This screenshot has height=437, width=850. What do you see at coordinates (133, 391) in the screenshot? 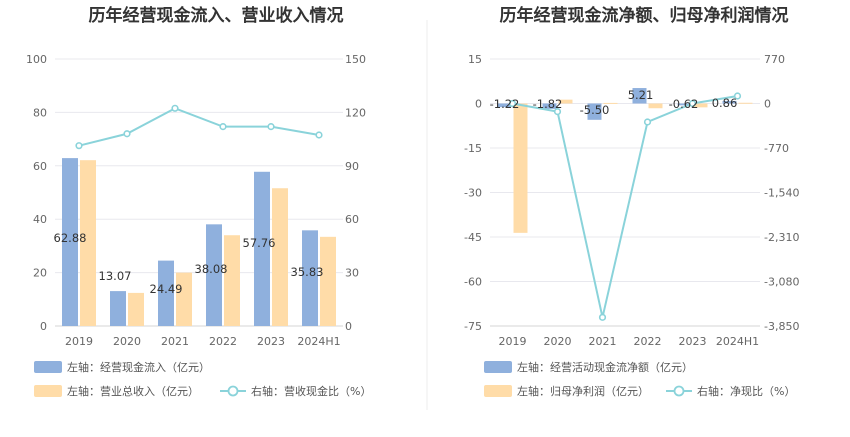
I see `legend-label-revenue: 左轴：营业总收入（亿元）` at bounding box center [133, 391].